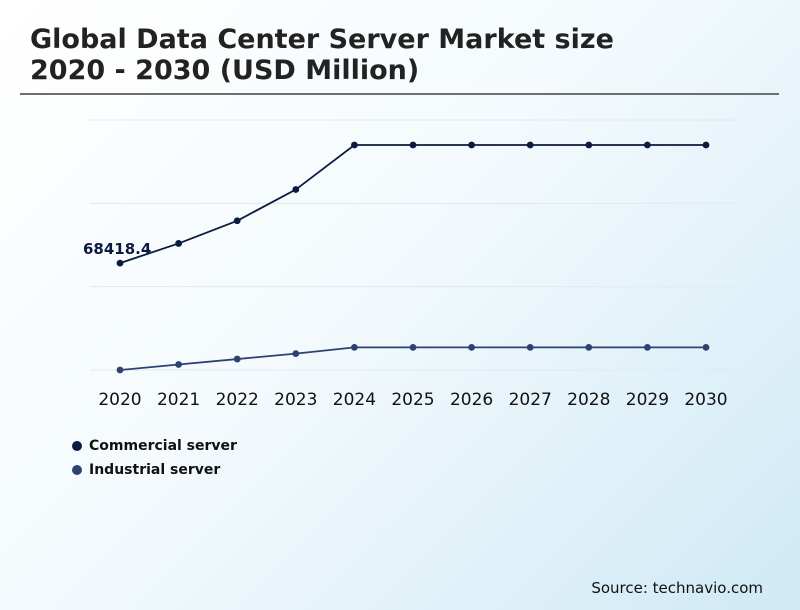 The height and width of the screenshot is (610, 800). I want to click on legend-item-commercial: Commercial server, so click(154, 446).